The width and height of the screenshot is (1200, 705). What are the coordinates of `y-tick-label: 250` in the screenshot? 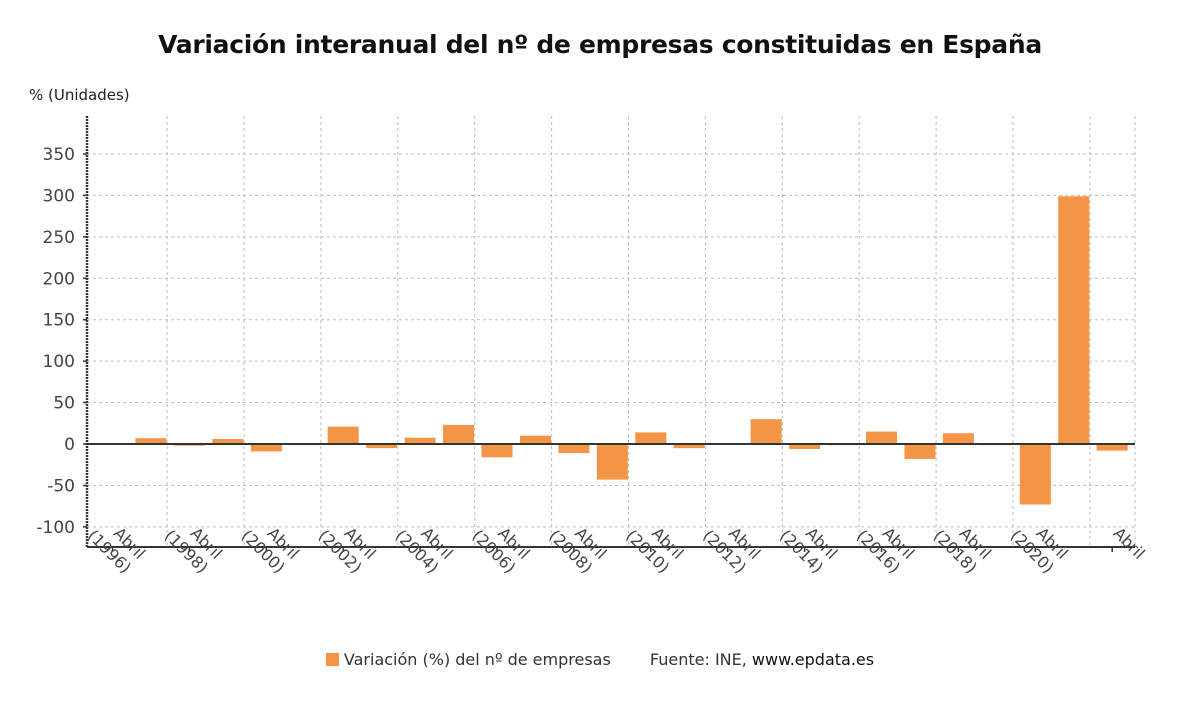 It's located at (59, 238).